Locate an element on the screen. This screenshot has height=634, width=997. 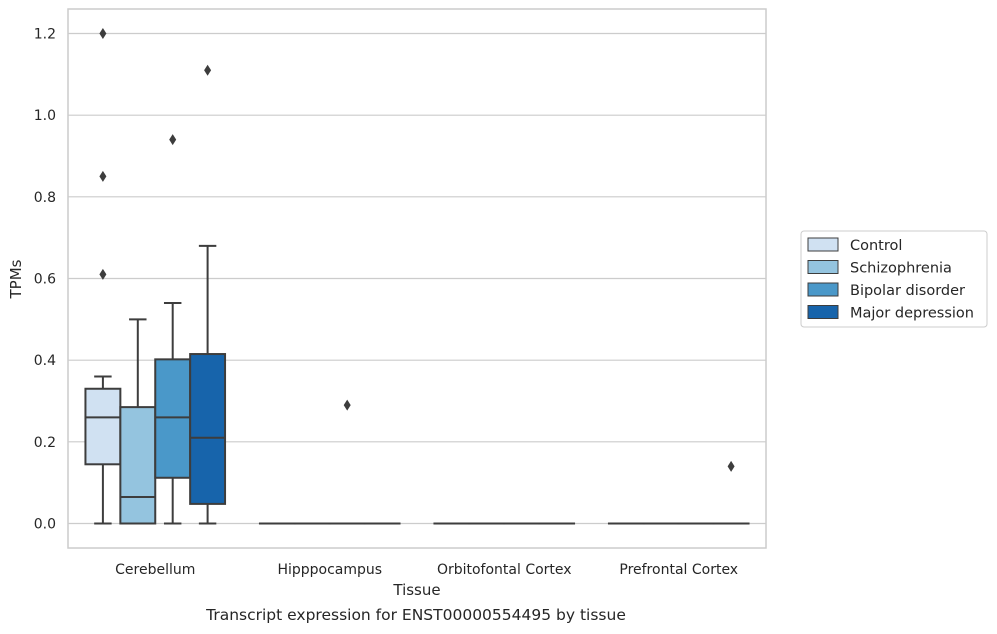
legend-label: Bipolar disorder is located at coordinates (907, 291).